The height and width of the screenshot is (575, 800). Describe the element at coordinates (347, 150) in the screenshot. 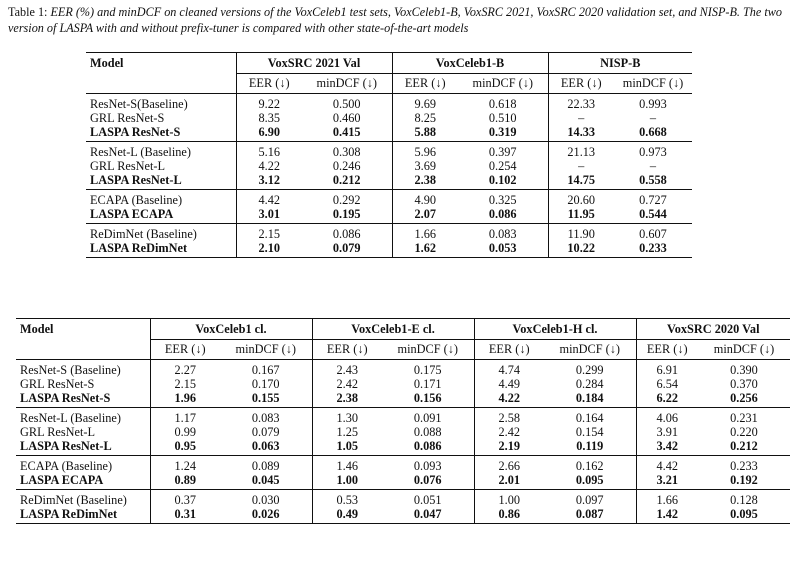

I see `mindcf-value: 0.308` at that location.